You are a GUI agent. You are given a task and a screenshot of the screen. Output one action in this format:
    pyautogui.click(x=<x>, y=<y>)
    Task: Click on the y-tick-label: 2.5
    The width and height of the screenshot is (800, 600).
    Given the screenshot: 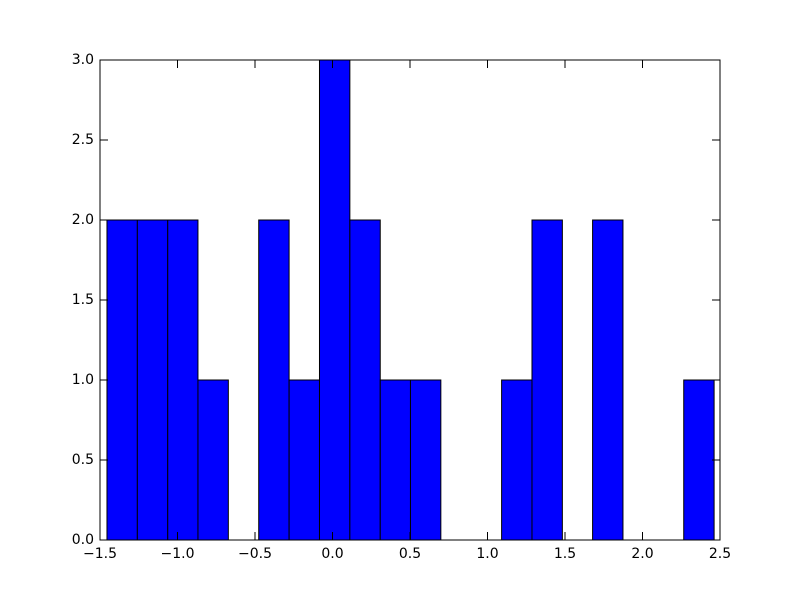 What is the action you would take?
    pyautogui.click(x=83, y=140)
    